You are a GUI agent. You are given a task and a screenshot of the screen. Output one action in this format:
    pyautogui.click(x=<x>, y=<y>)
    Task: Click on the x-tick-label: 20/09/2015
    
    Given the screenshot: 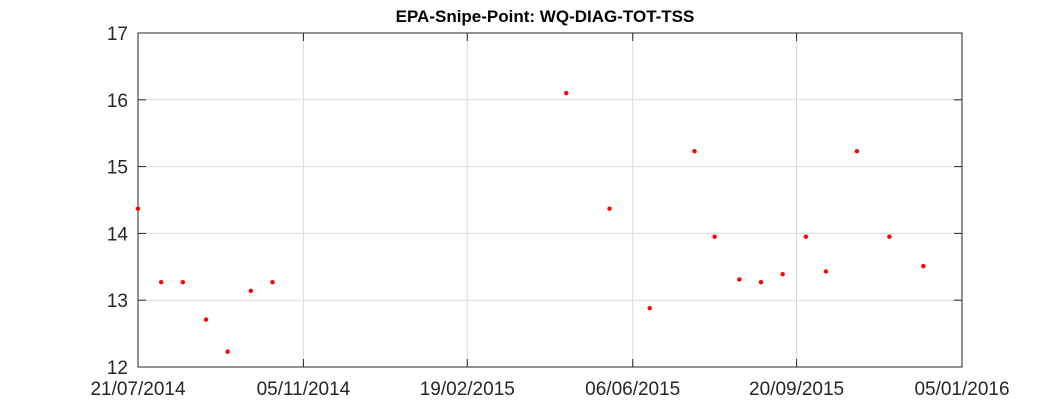 What is the action you would take?
    pyautogui.click(x=796, y=389)
    